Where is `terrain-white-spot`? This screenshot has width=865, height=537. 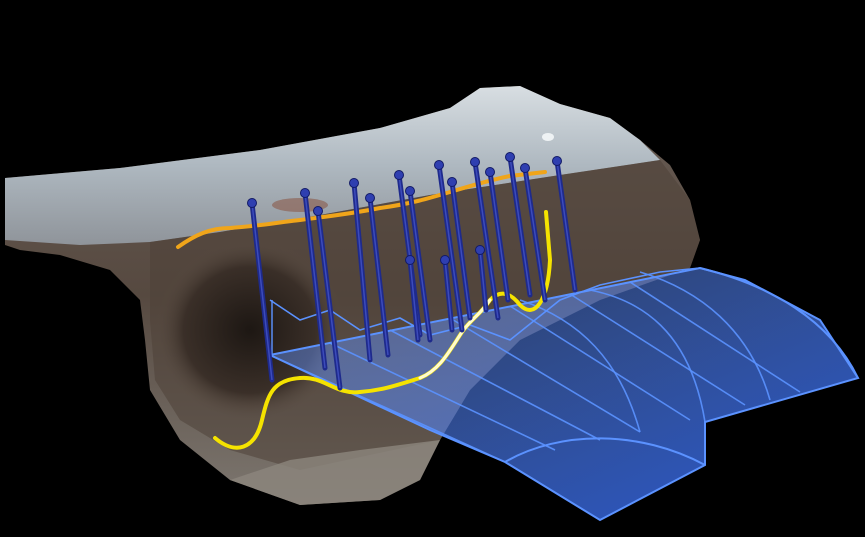 terrain-white-spot is located at coordinates (548, 137).